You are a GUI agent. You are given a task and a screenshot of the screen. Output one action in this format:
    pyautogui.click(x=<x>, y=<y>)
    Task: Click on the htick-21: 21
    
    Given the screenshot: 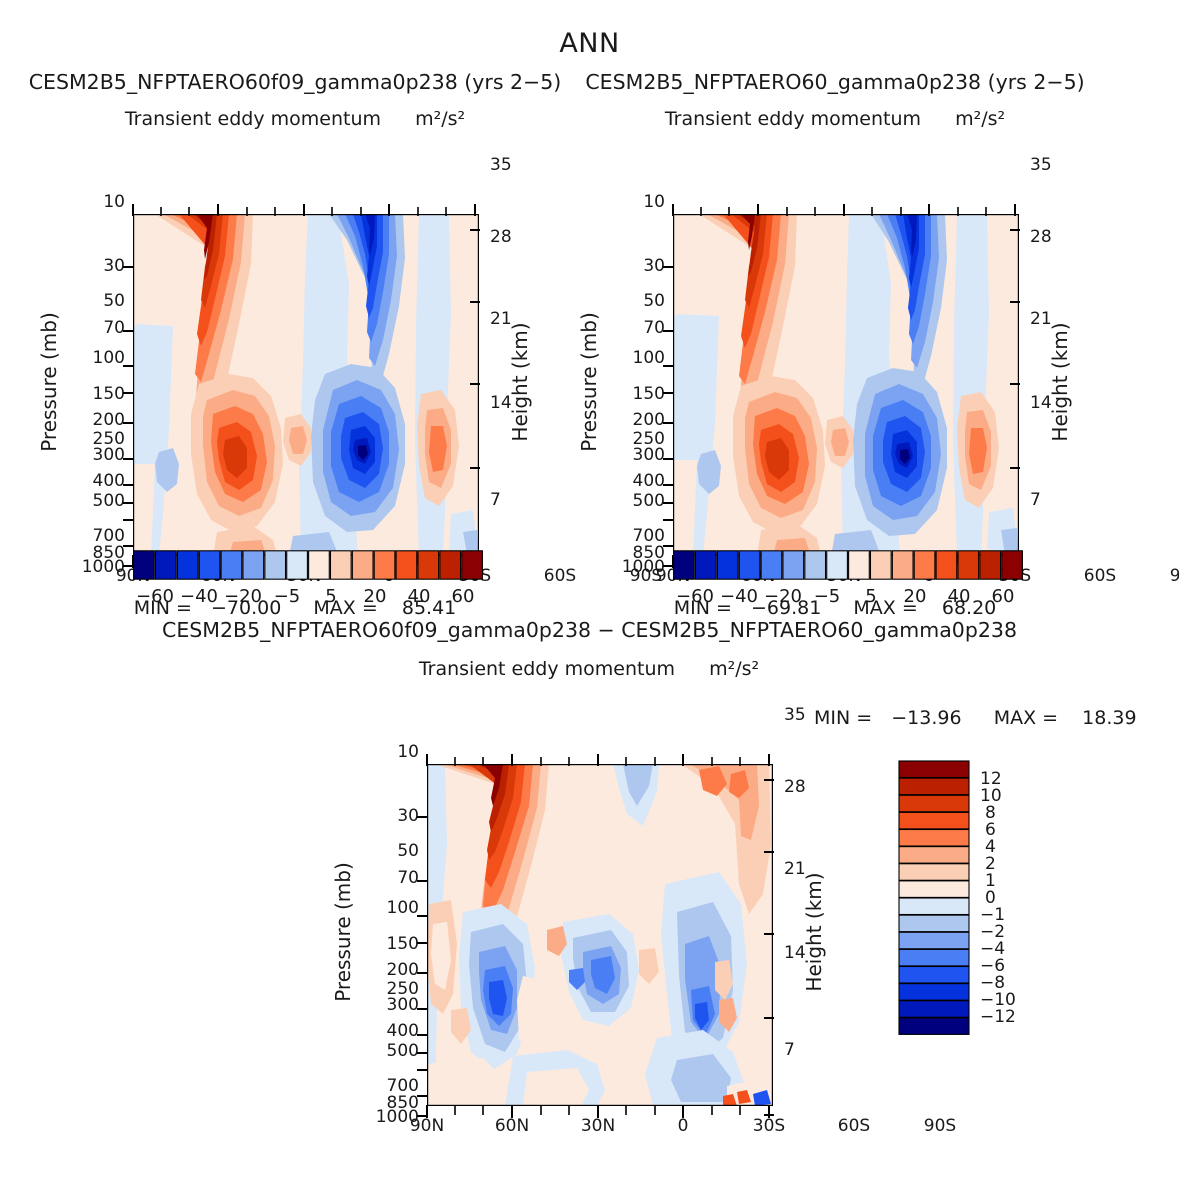 What is the action you would take?
    pyautogui.click(x=795, y=869)
    